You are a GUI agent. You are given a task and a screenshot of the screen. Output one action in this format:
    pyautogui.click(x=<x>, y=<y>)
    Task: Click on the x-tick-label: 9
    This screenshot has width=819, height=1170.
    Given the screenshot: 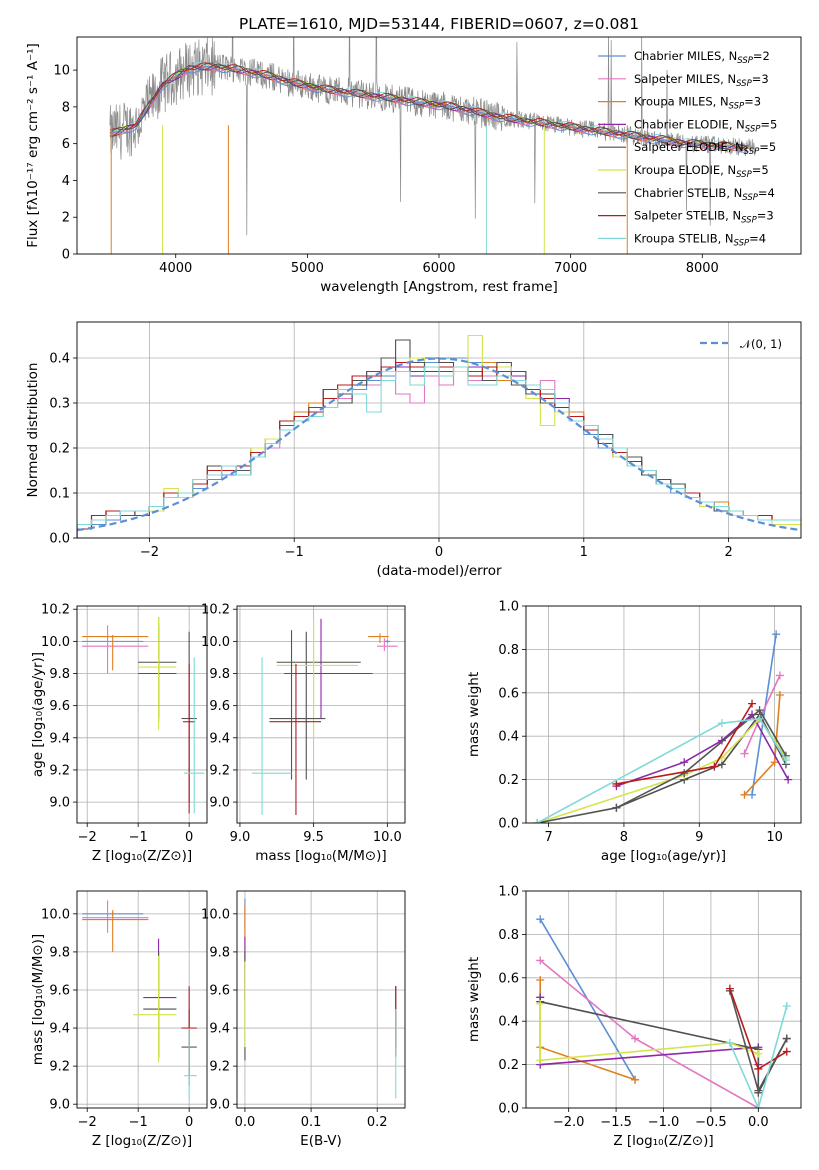 What is the action you would take?
    pyautogui.click(x=699, y=837)
    